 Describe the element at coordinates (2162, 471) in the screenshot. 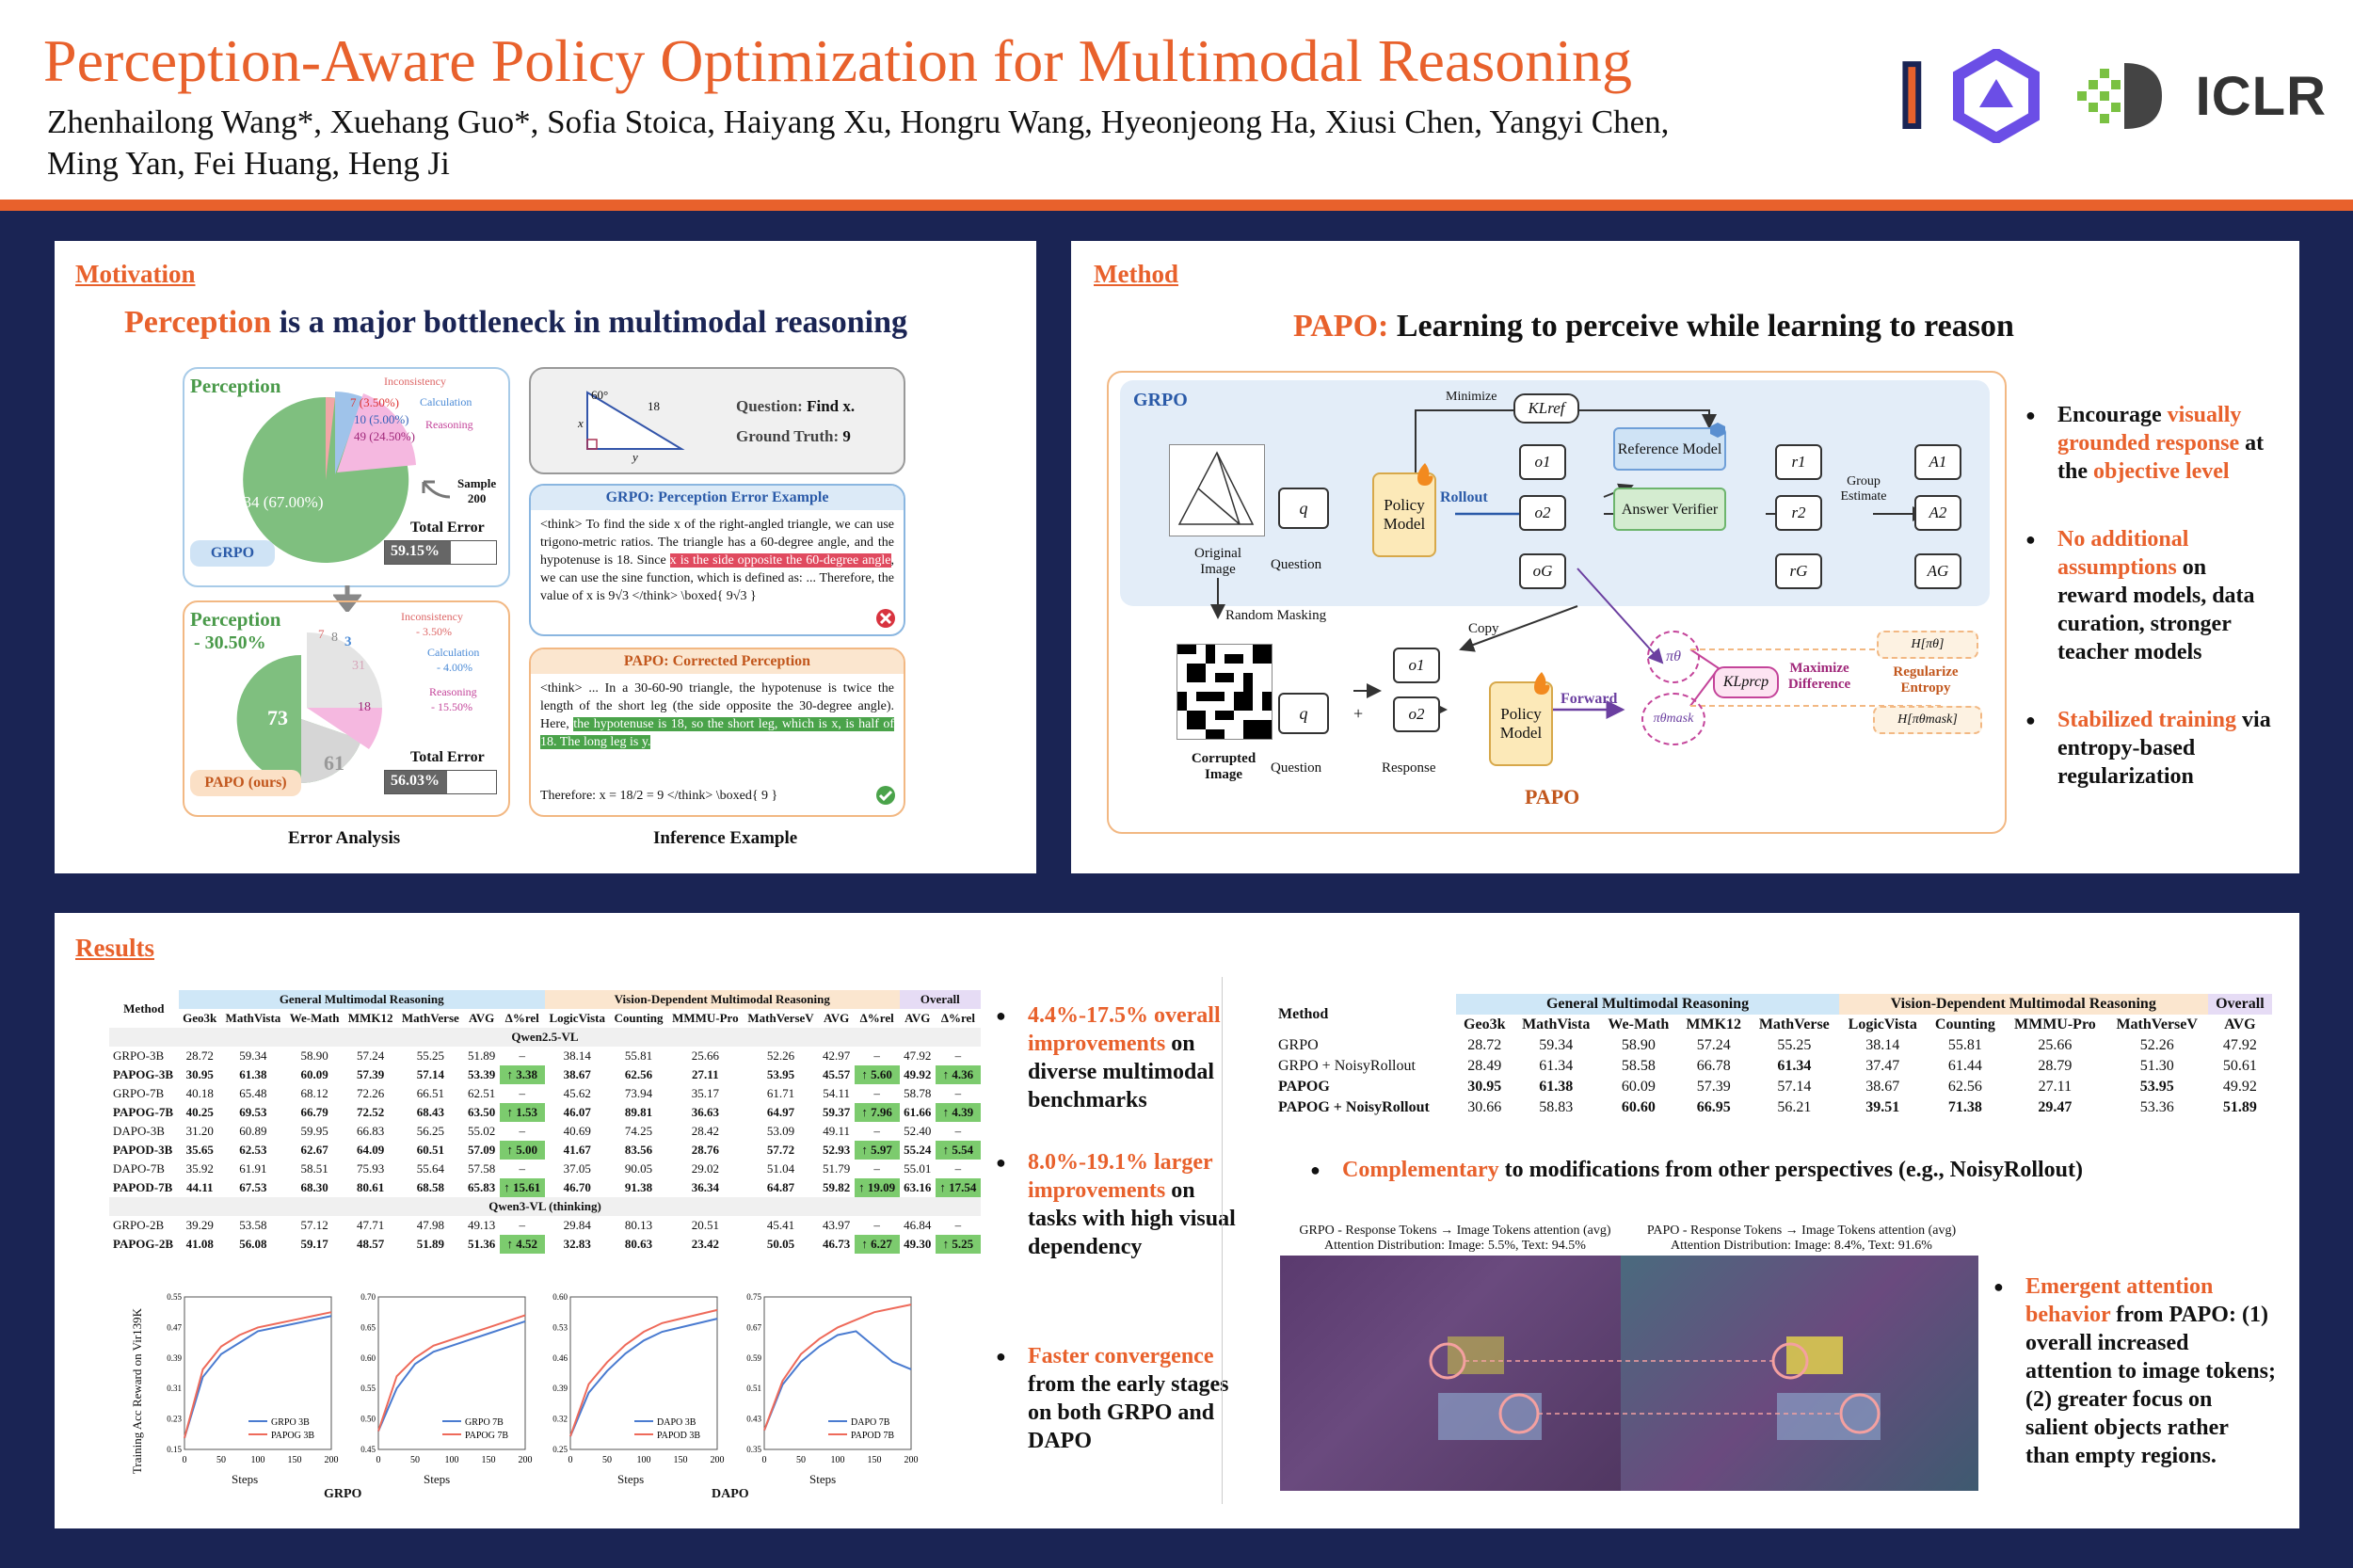

I see `bullet-1-hl2: objective level` at that location.